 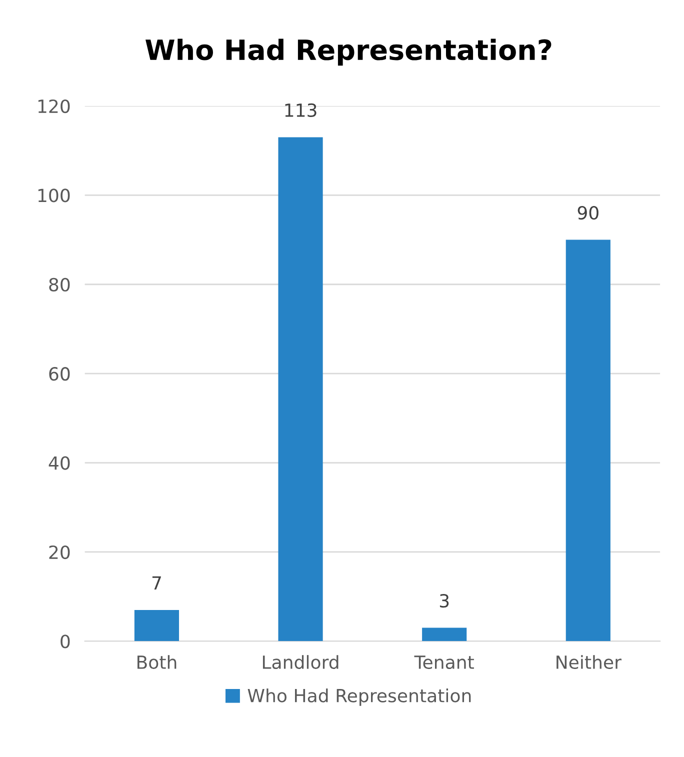 What do you see at coordinates (54, 106) in the screenshot?
I see `y-tick-label: 120` at bounding box center [54, 106].